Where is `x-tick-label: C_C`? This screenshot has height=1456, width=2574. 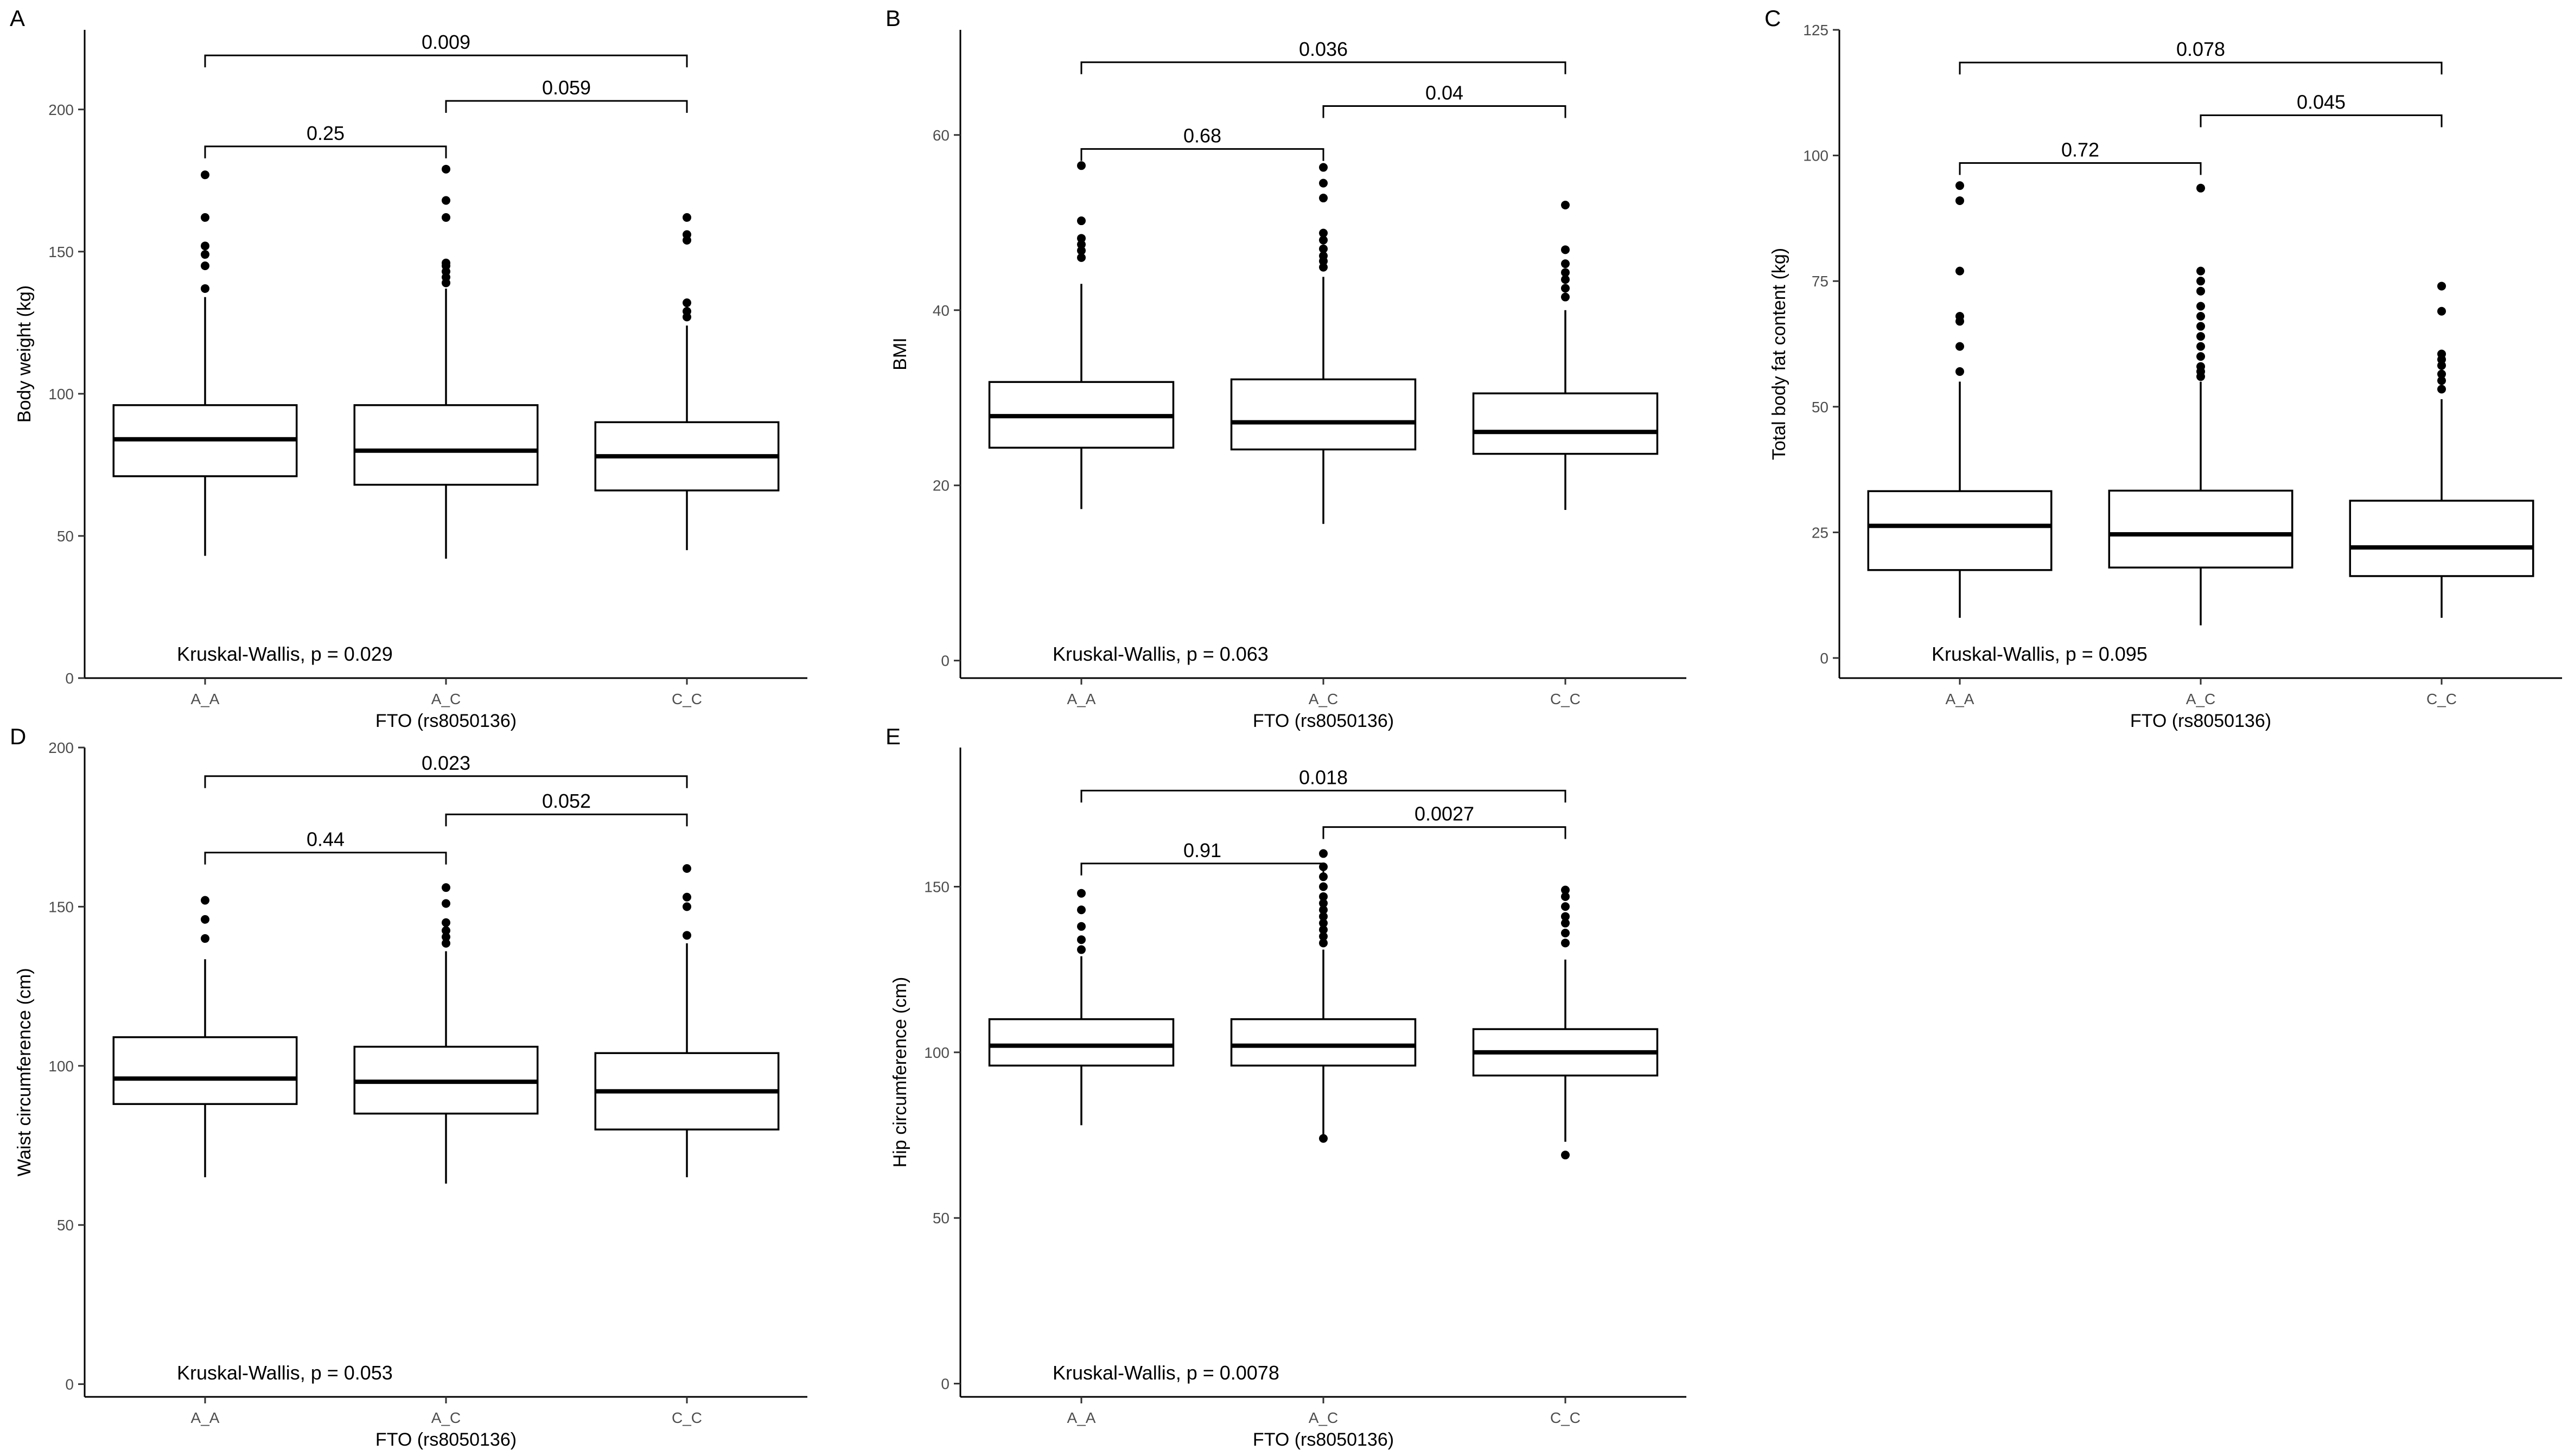 x-tick-label: C_C is located at coordinates (687, 699).